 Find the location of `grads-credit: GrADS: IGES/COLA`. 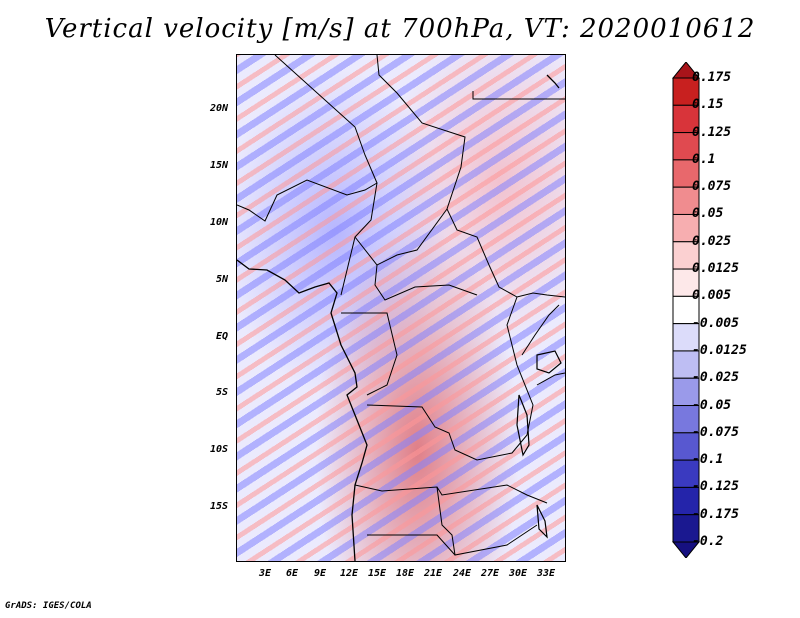

grads-credit: GrADS: IGES/COLA is located at coordinates (48, 606).